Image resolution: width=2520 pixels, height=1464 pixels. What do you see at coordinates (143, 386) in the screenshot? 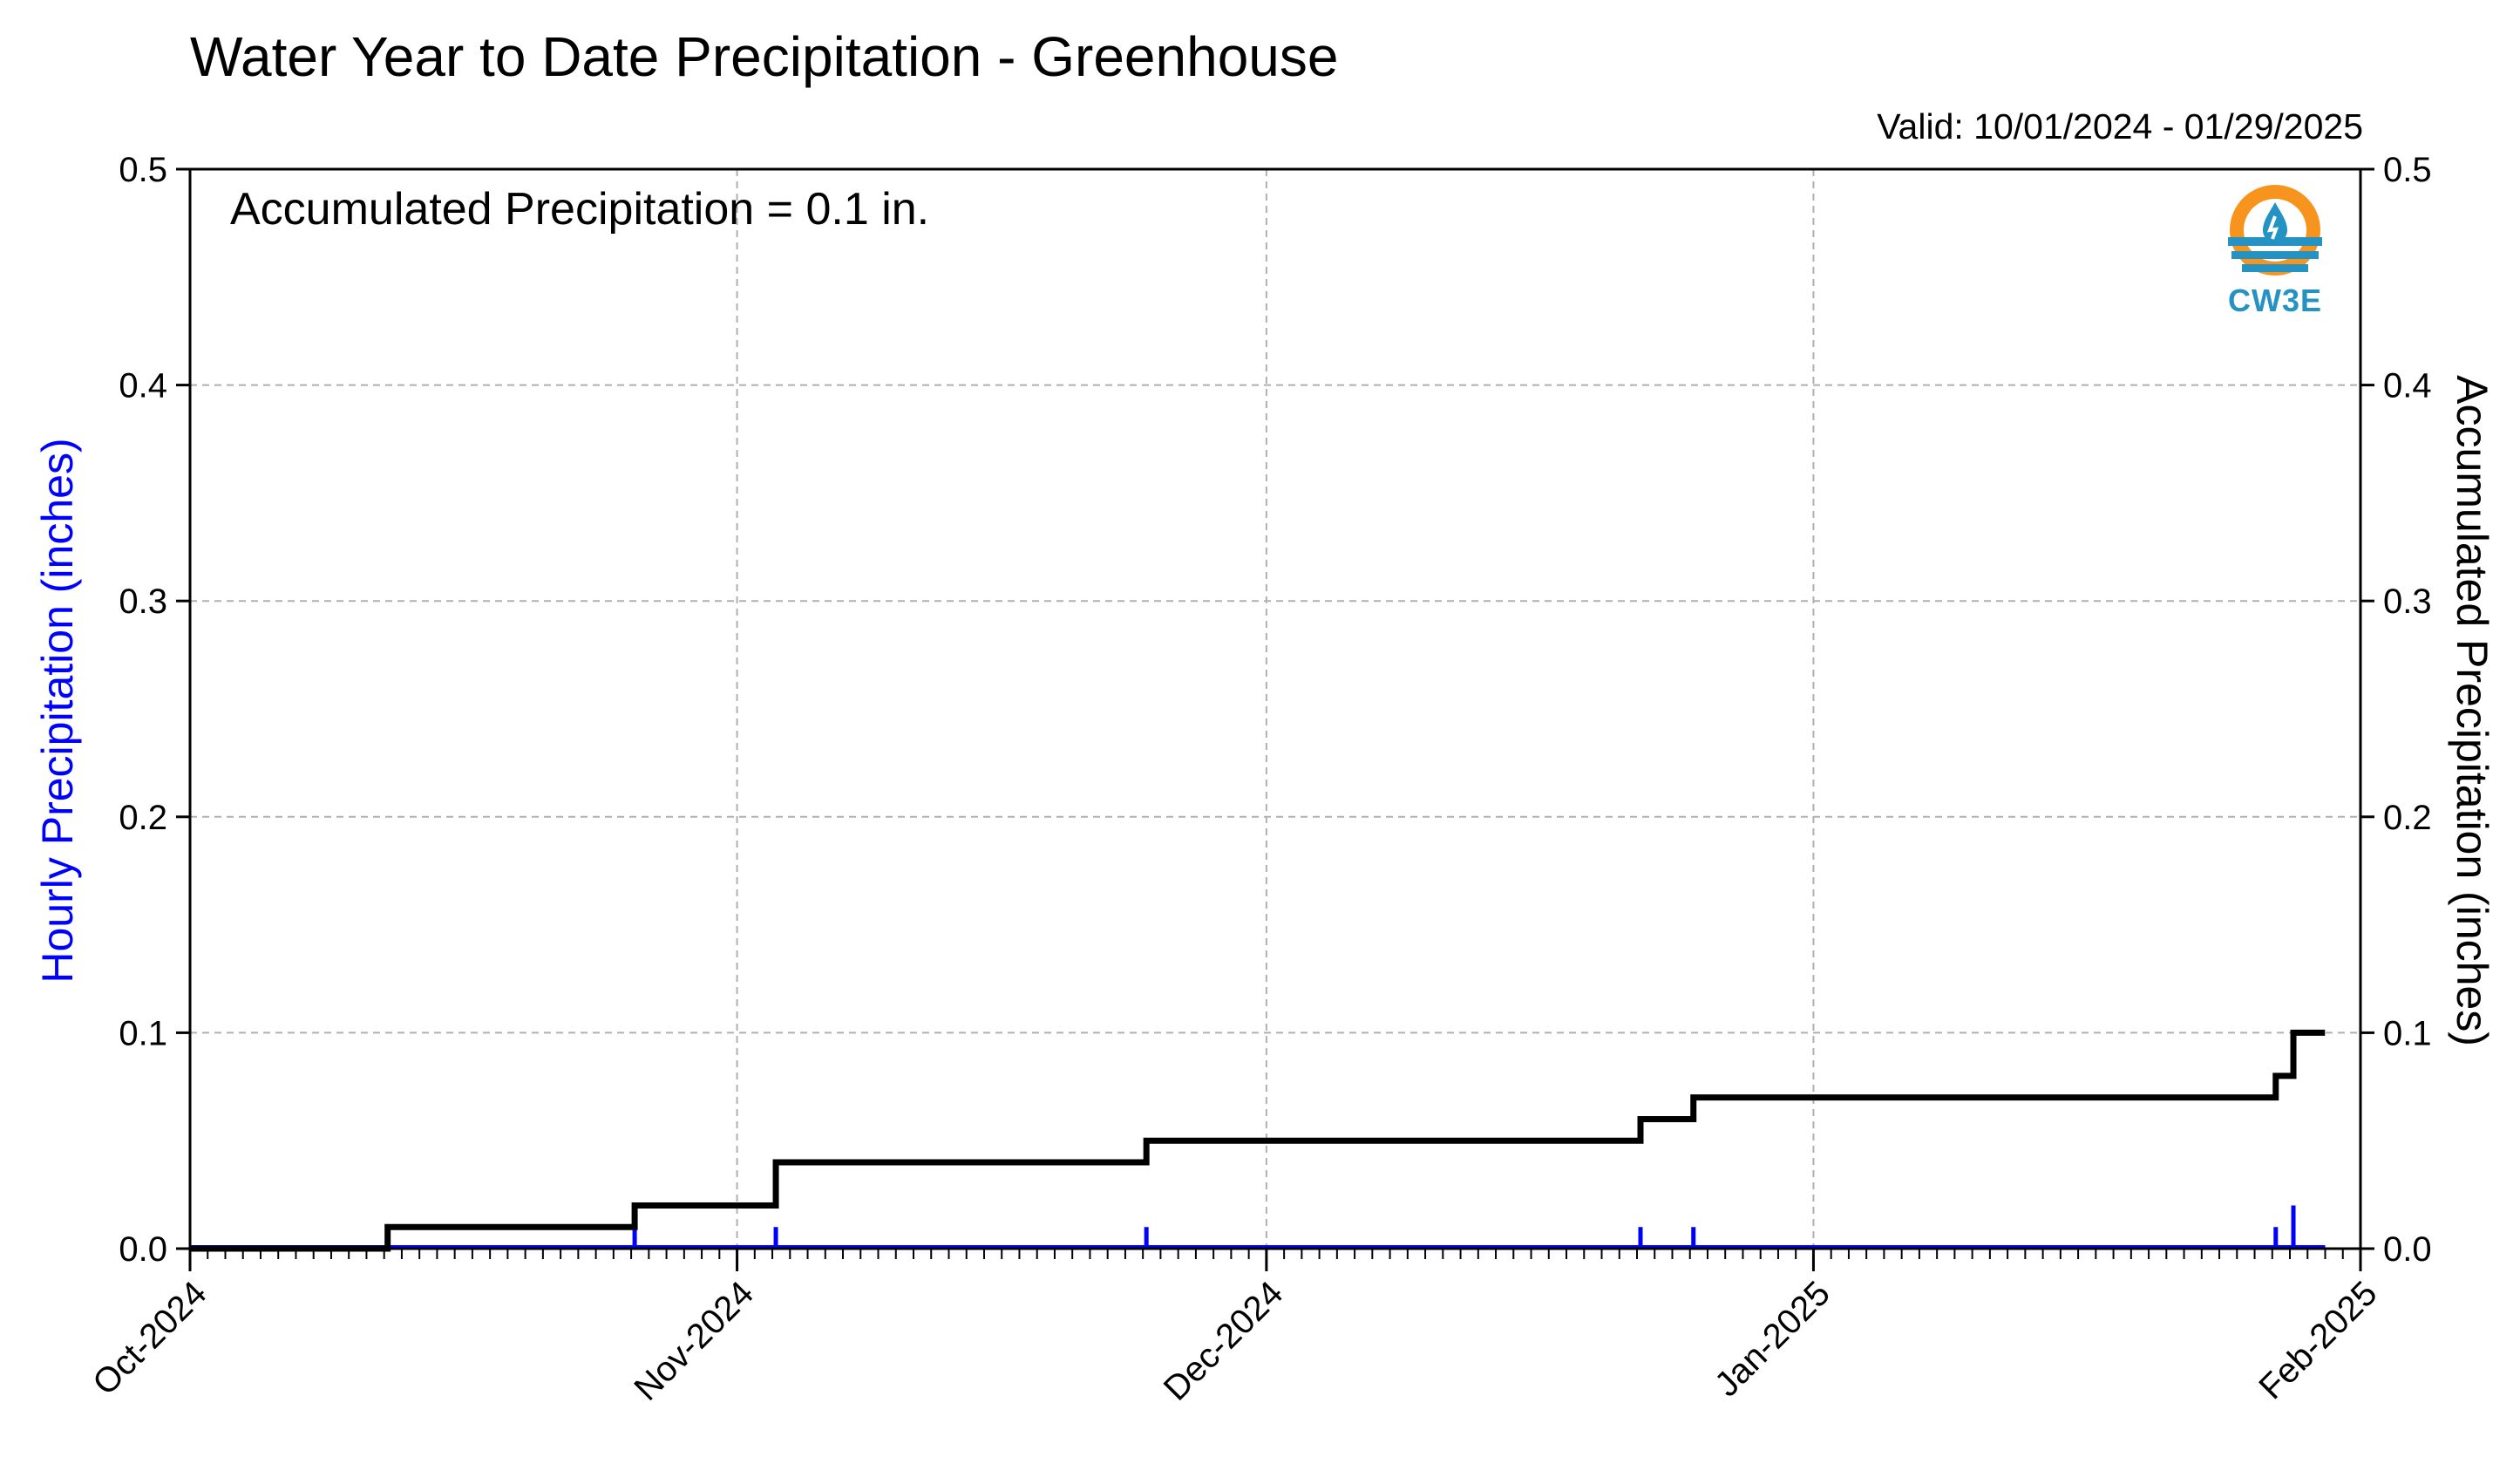
I see `y-tick-label-left: 0.4` at bounding box center [143, 386].